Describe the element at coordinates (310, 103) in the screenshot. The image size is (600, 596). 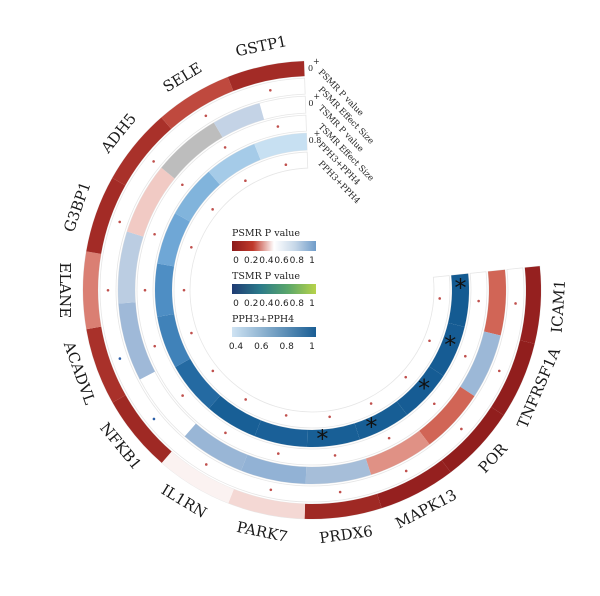
I see `ring-tick-min: 0` at that location.